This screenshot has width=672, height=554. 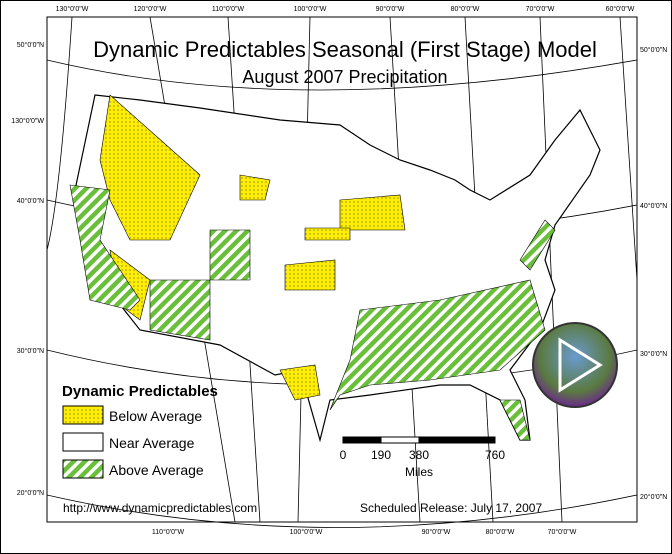 What do you see at coordinates (419, 472) in the screenshot?
I see `scale-unit: Miles` at bounding box center [419, 472].